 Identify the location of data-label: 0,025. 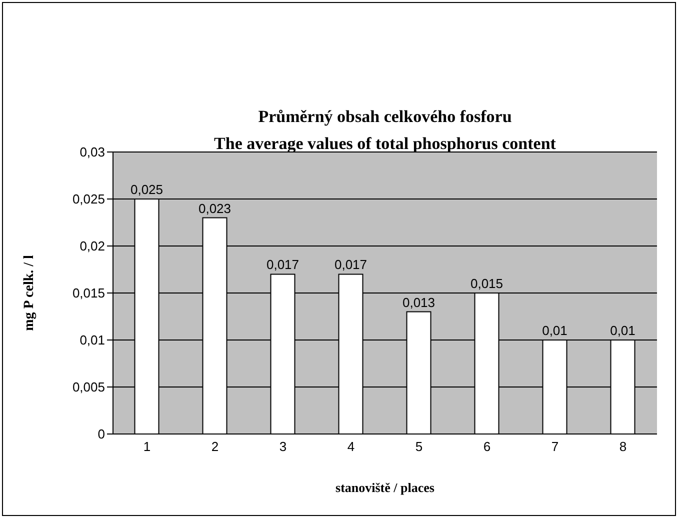
(147, 189).